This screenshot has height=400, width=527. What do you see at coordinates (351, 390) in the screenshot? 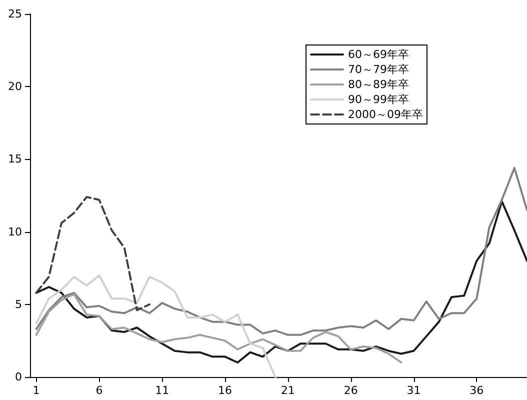
I see `x-tick-label: 26` at bounding box center [351, 390].